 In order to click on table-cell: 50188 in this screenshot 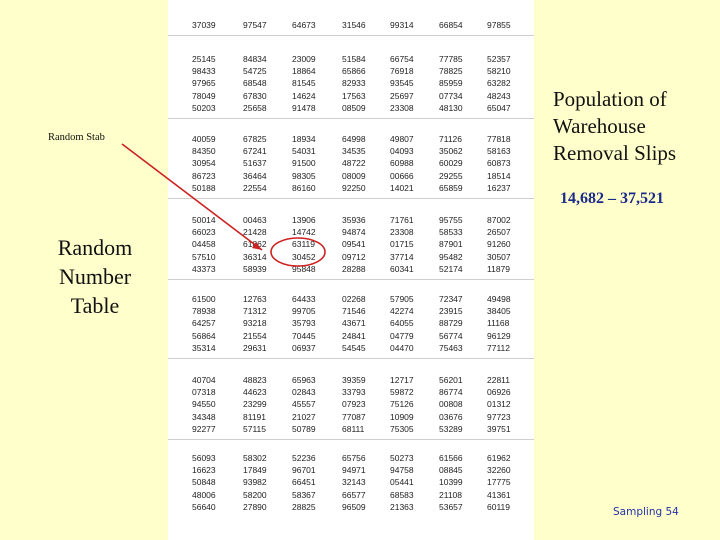, I will do `click(204, 187)`.